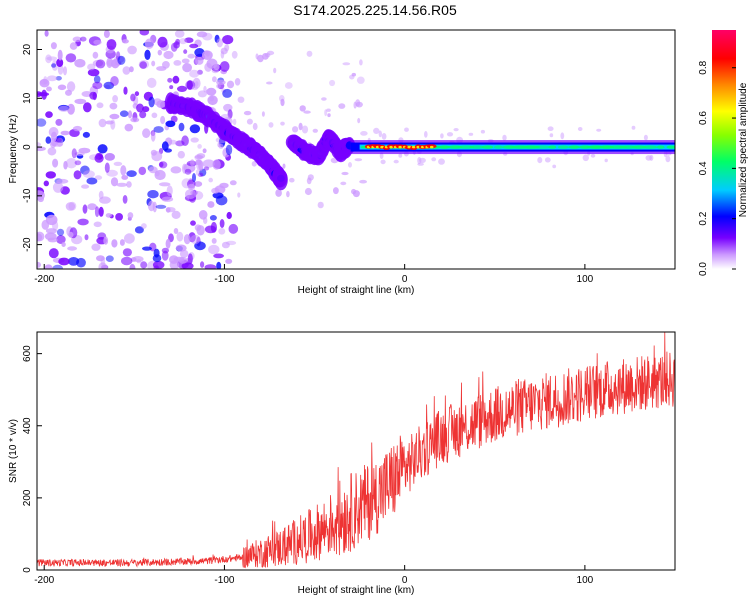 This screenshot has height=605, width=750. Describe the element at coordinates (356, 290) in the screenshot. I see `spectrogram-x-label: Height of straight line (km)` at that location.